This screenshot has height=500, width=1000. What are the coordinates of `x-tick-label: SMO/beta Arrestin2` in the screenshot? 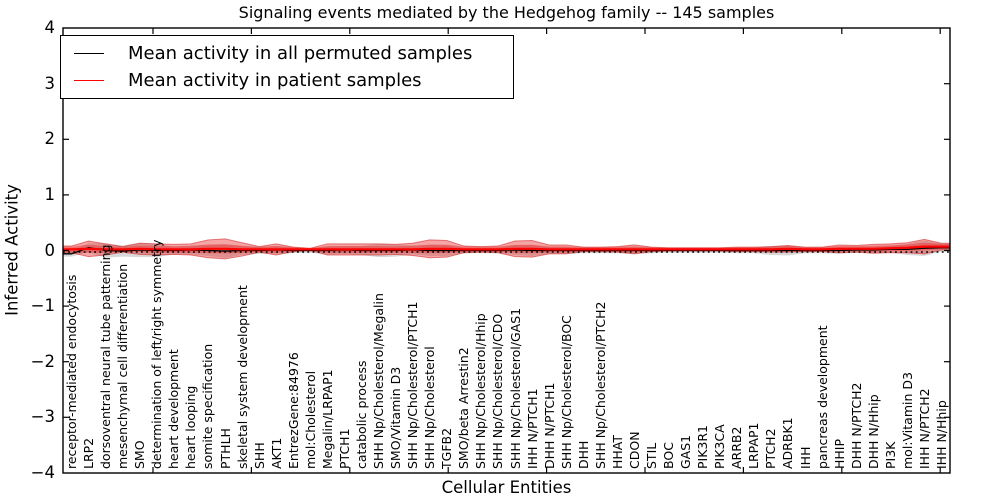 It's located at (464, 408).